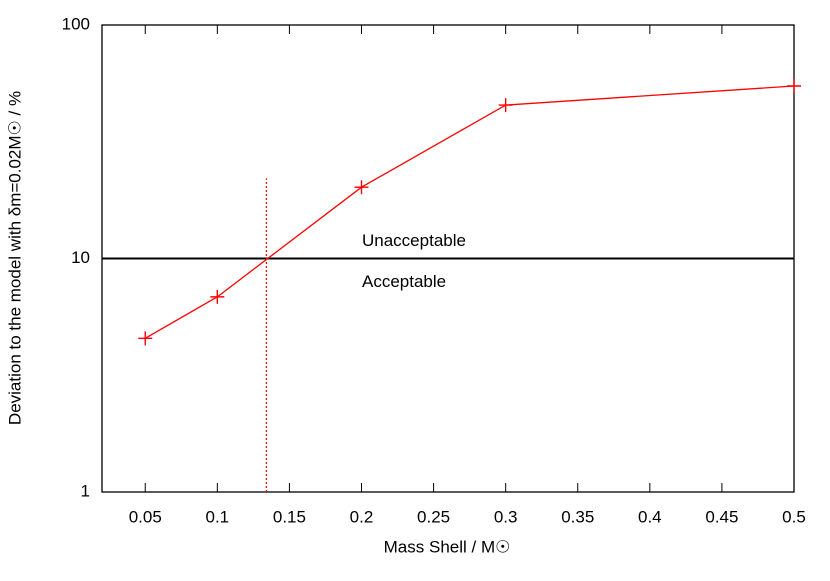 The image size is (830, 581). I want to click on x-tick-label: 0.5, so click(794, 516).